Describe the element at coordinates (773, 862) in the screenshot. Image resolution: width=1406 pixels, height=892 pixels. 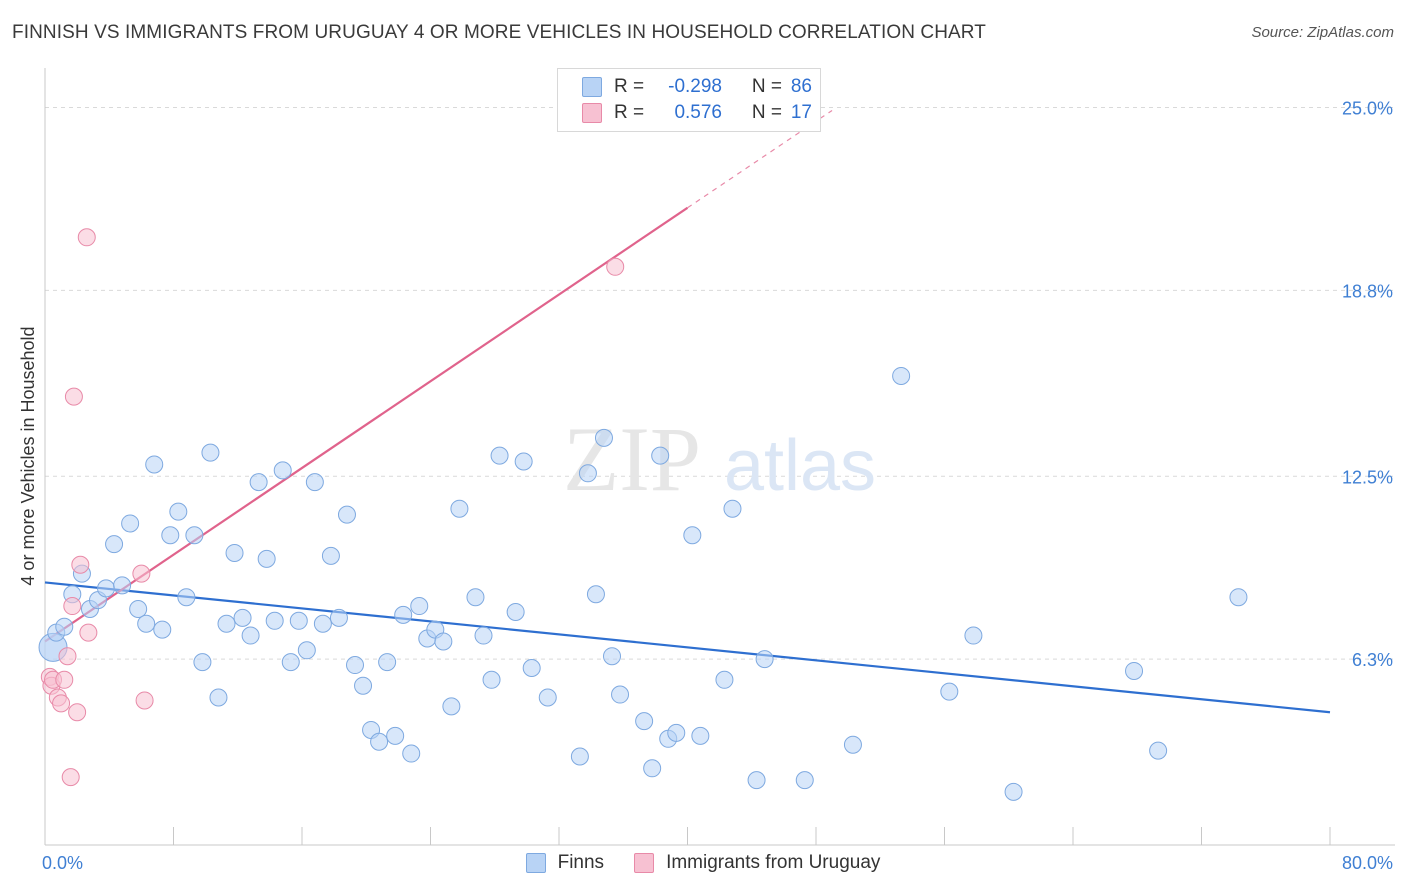
I see `legend-item-label: Immigrants from Uruguay` at that location.